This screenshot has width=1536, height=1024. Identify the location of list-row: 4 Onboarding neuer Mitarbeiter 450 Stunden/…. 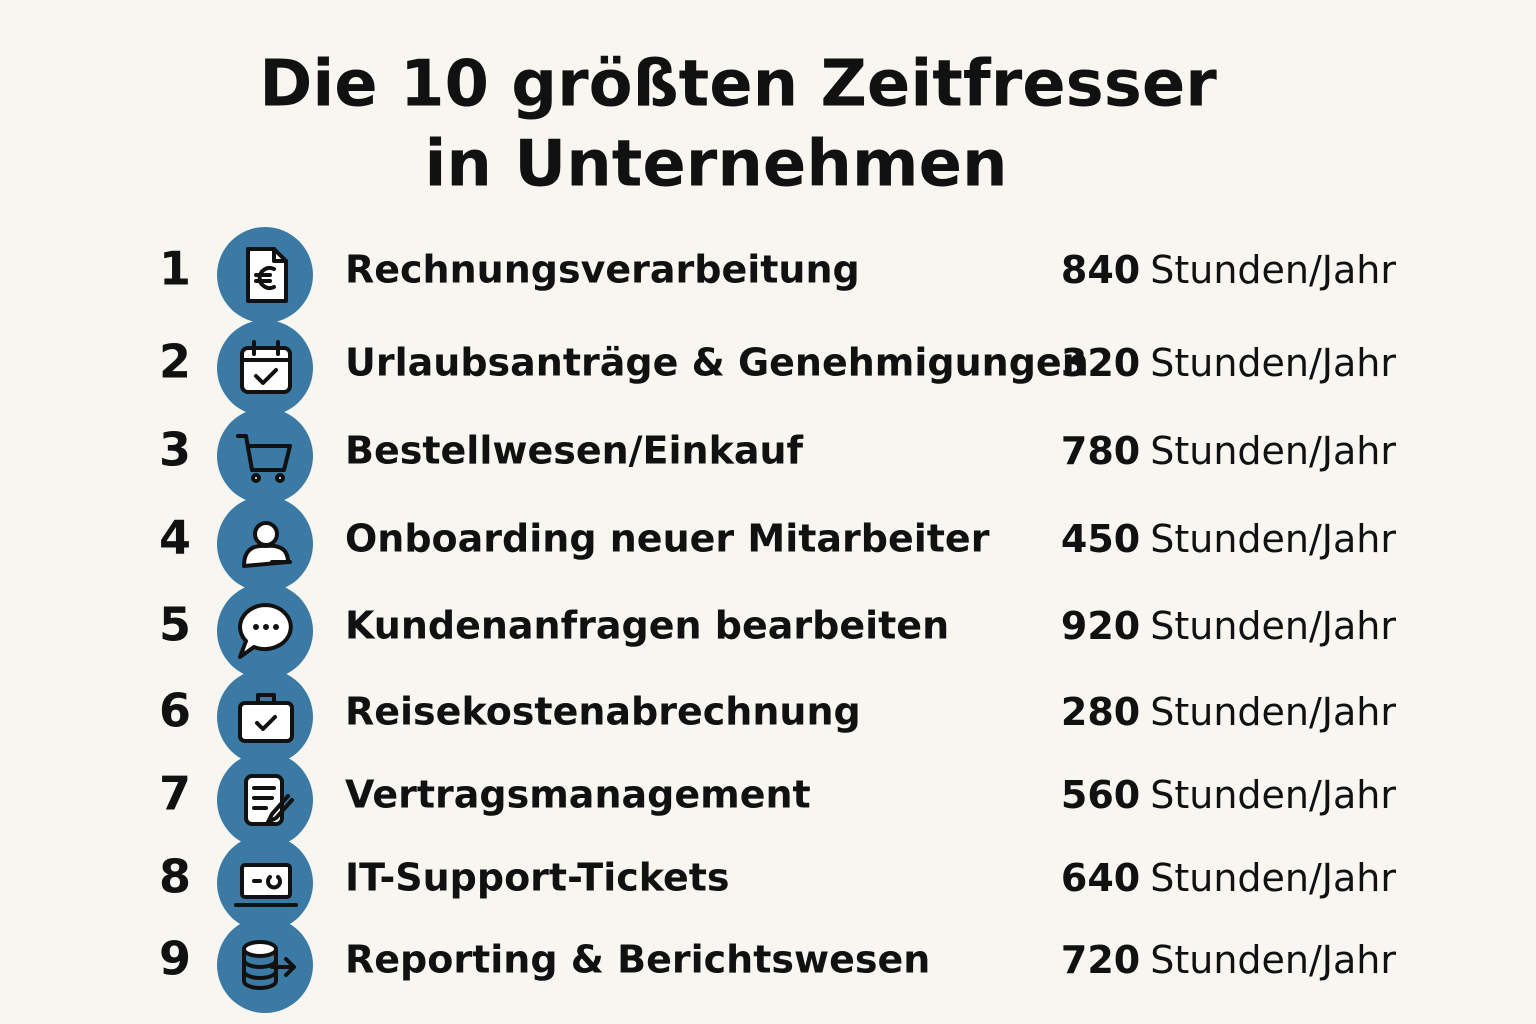
(777, 544).